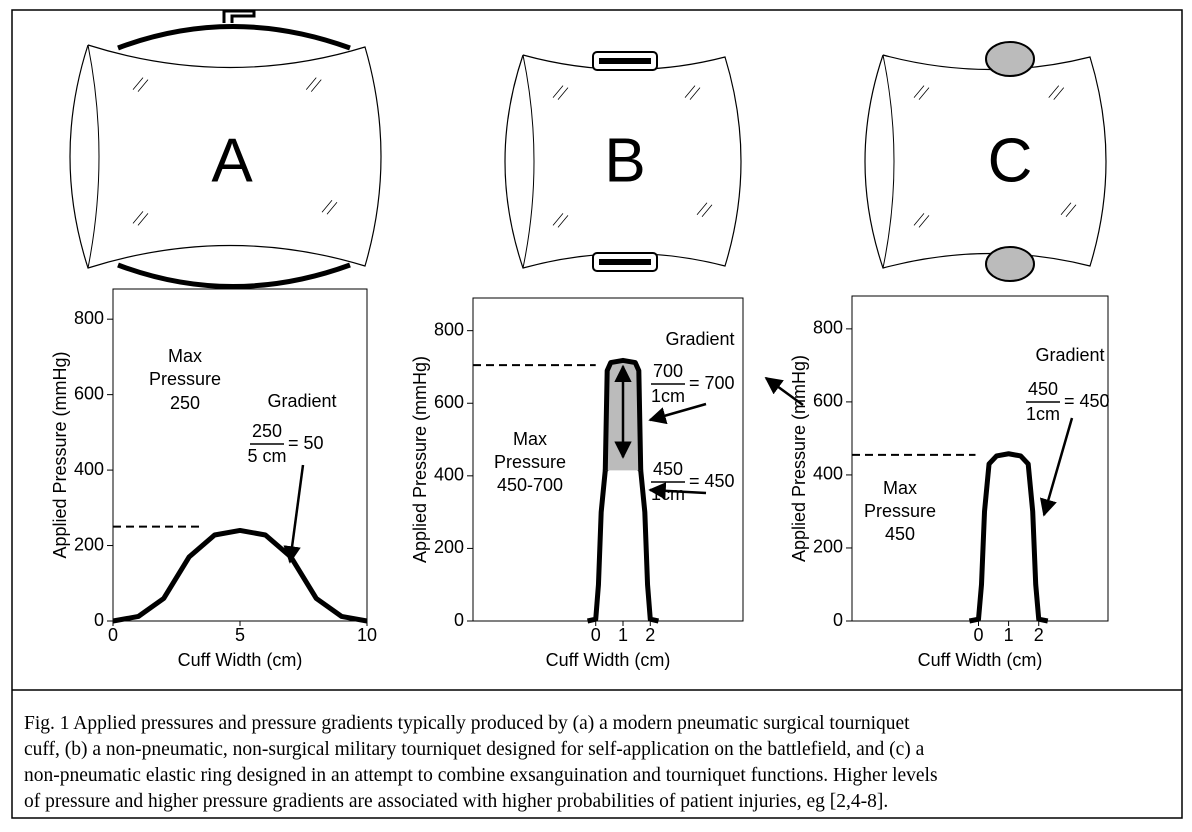  Describe the element at coordinates (668, 371) in the screenshot. I see `fraction-num: 700` at that location.